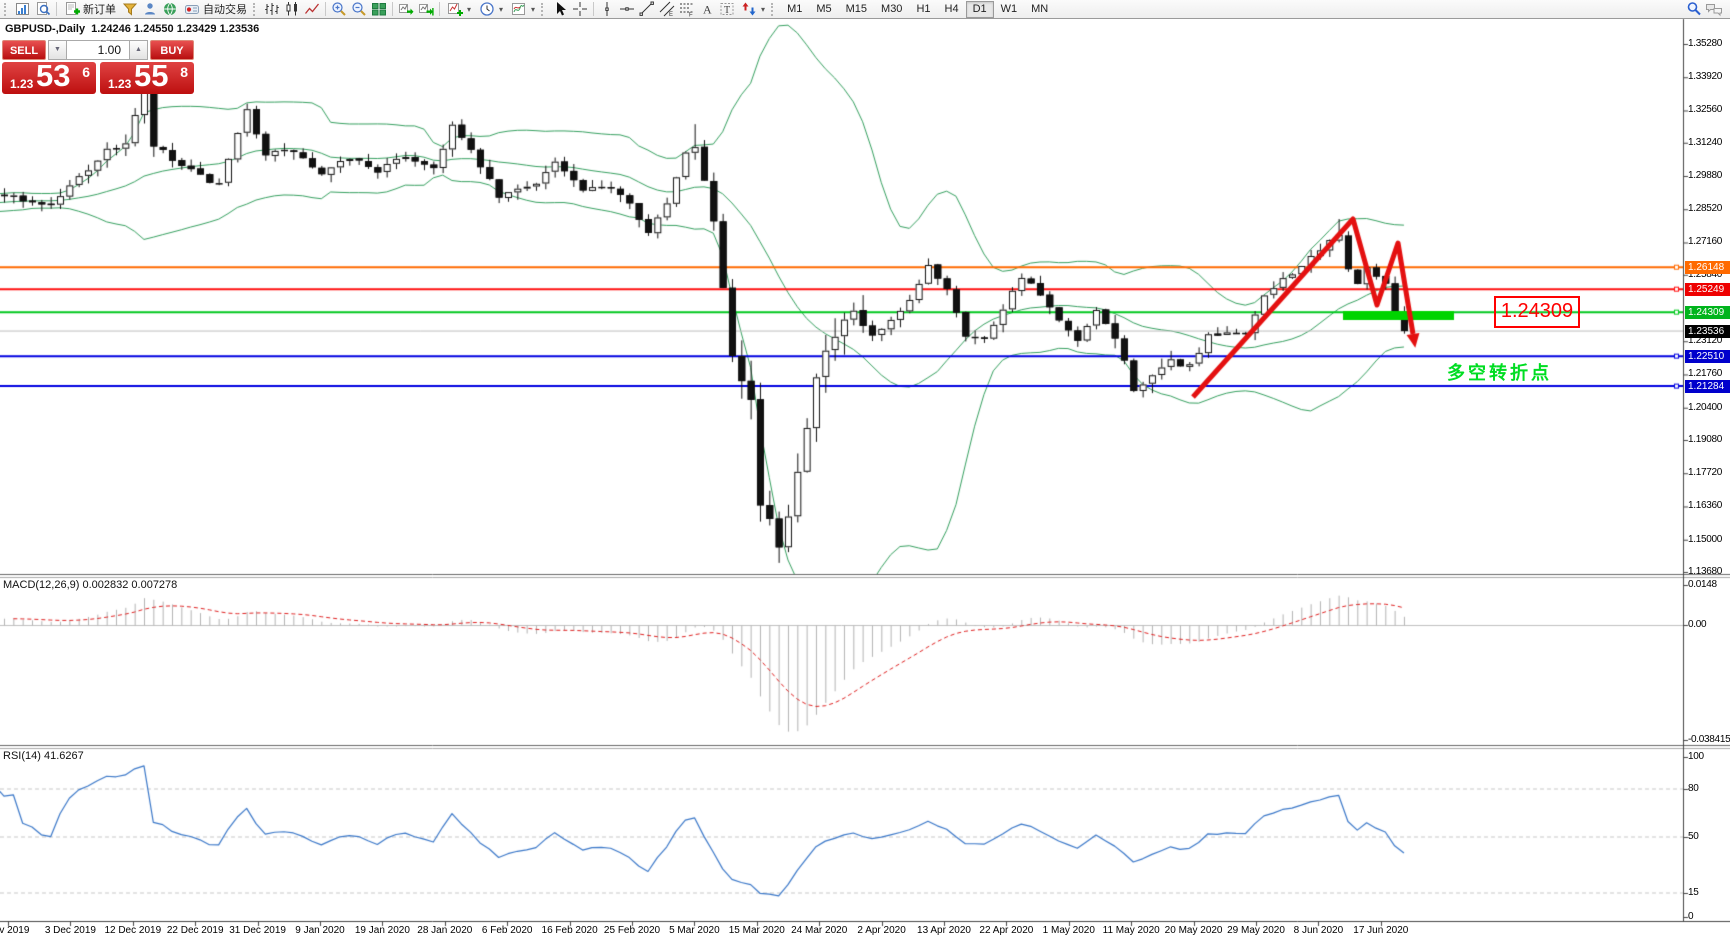 This screenshot has width=1730, height=940. What do you see at coordinates (507, 930) in the screenshot?
I see `date-axis-label: 6 Feb 2020` at bounding box center [507, 930].